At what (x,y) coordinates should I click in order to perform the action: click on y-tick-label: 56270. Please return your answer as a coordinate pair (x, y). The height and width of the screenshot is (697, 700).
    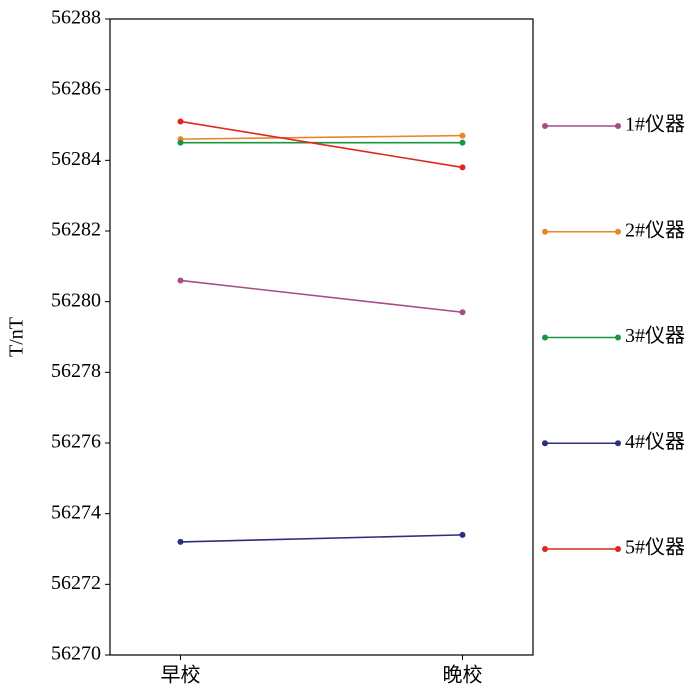
    Looking at the image, I should click on (76, 654).